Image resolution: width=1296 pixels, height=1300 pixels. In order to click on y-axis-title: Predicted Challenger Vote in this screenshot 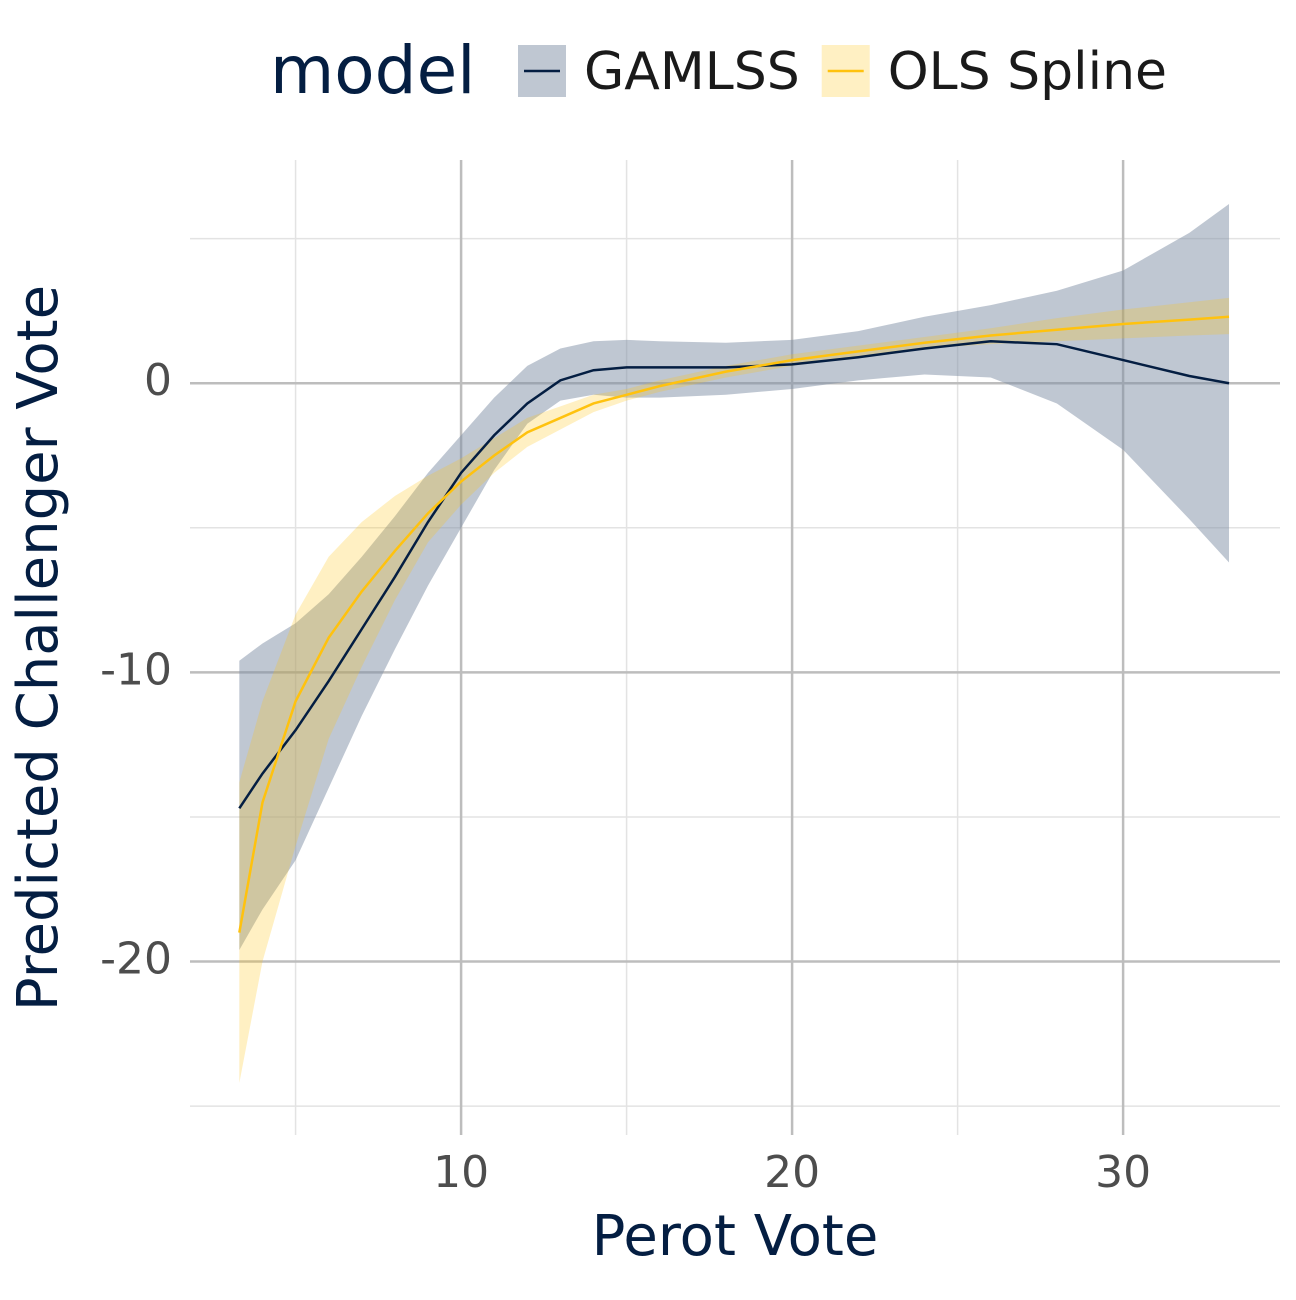, I will do `click(38, 648)`.